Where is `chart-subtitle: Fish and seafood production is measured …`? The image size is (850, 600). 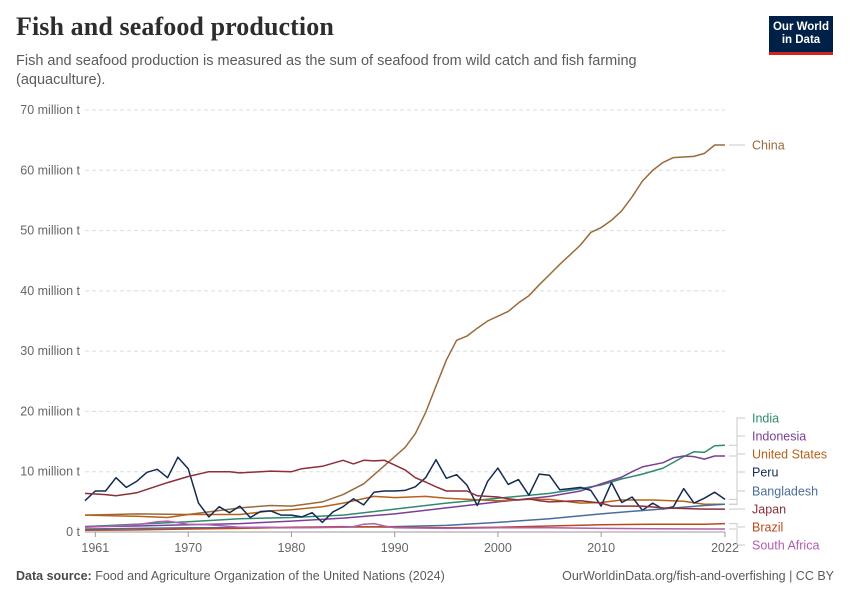
chart-subtitle: Fish and seafood production is measured … is located at coordinates (326, 70).